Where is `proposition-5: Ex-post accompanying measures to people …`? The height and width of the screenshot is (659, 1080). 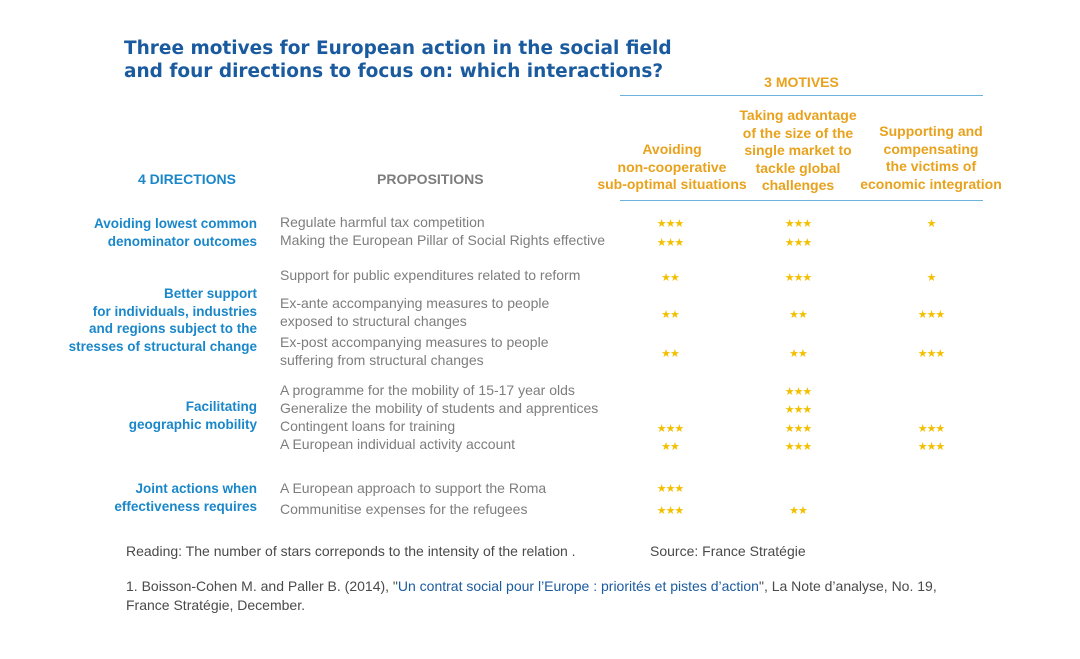
proposition-5: Ex-post accompanying measures to people … is located at coordinates (414, 351).